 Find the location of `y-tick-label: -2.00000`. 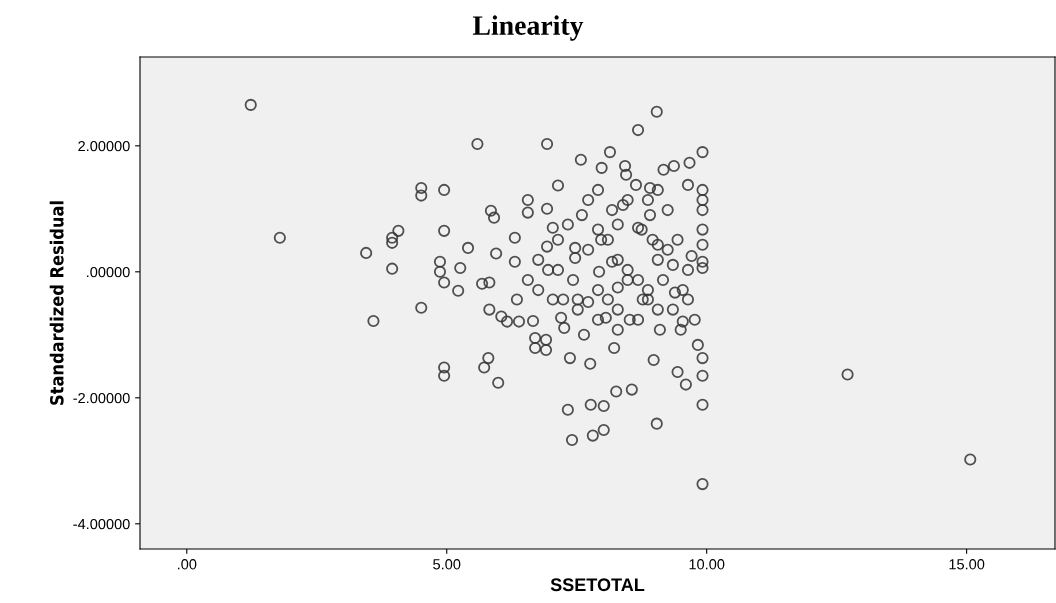

y-tick-label: -2.00000 is located at coordinates (101, 398).